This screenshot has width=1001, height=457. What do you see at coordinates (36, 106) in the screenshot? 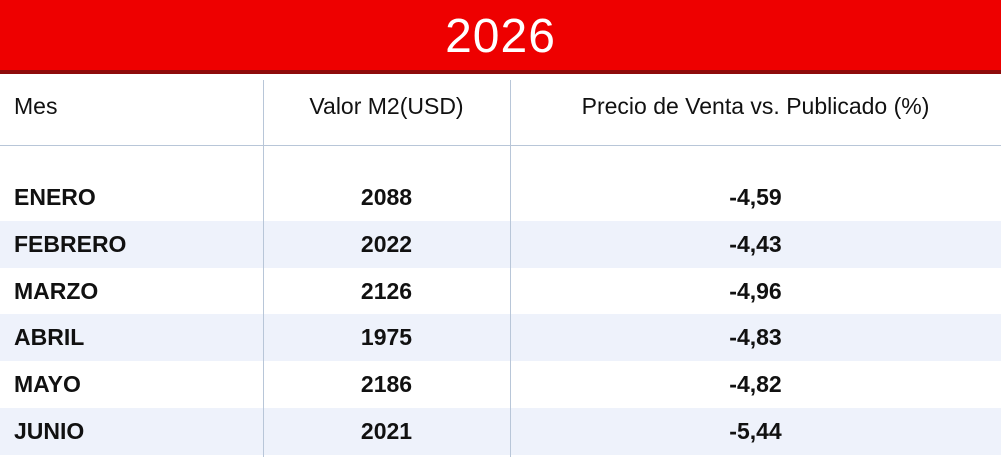
I see `header-cell: Mes` at bounding box center [36, 106].